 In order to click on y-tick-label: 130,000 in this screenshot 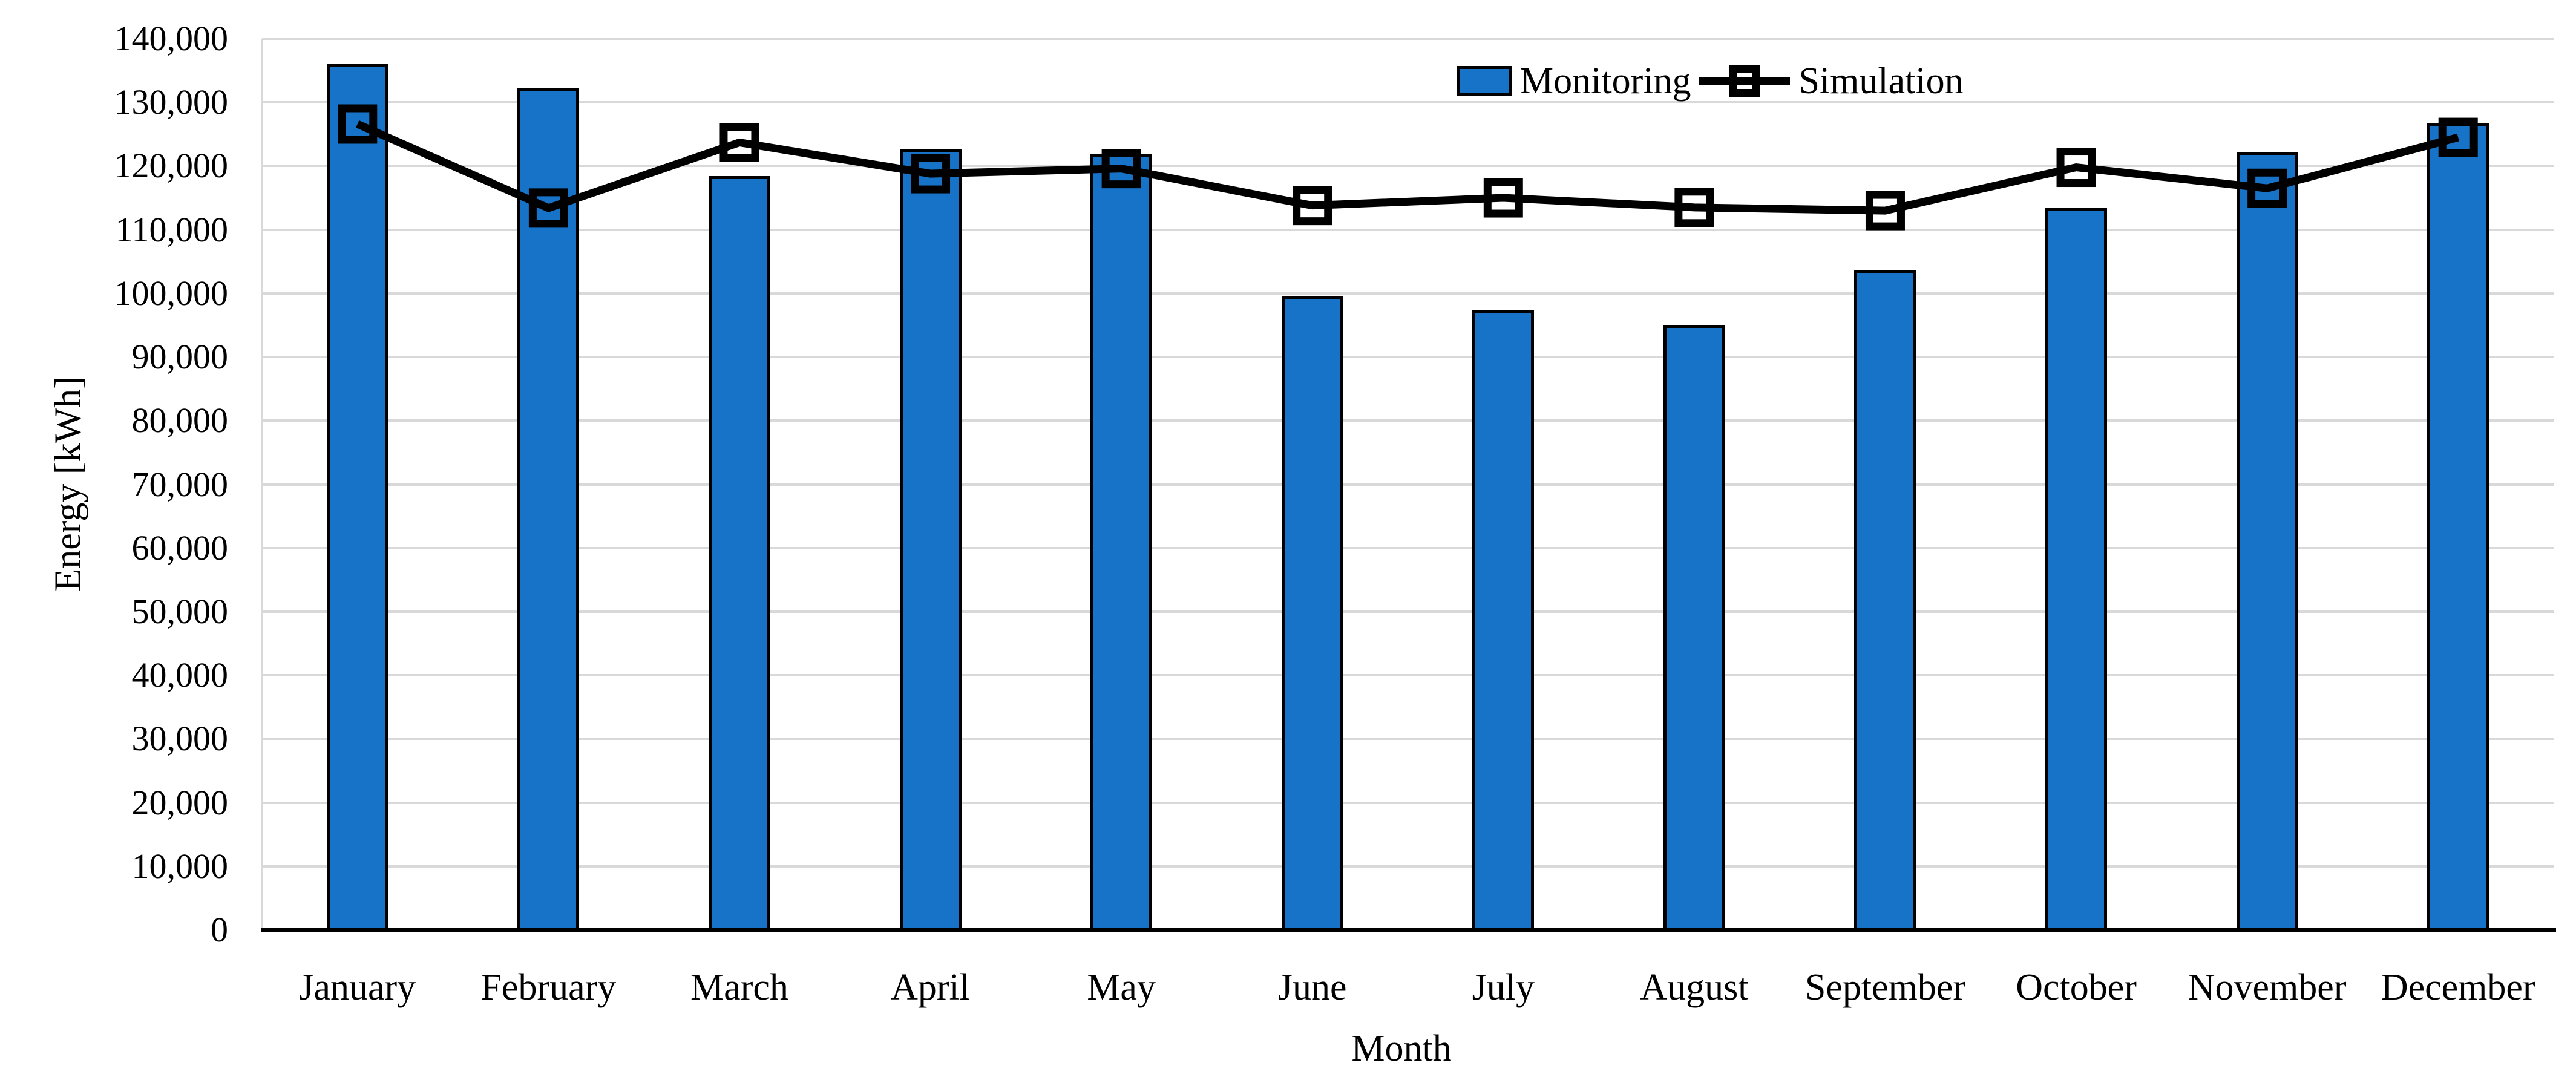, I will do `click(171, 102)`.